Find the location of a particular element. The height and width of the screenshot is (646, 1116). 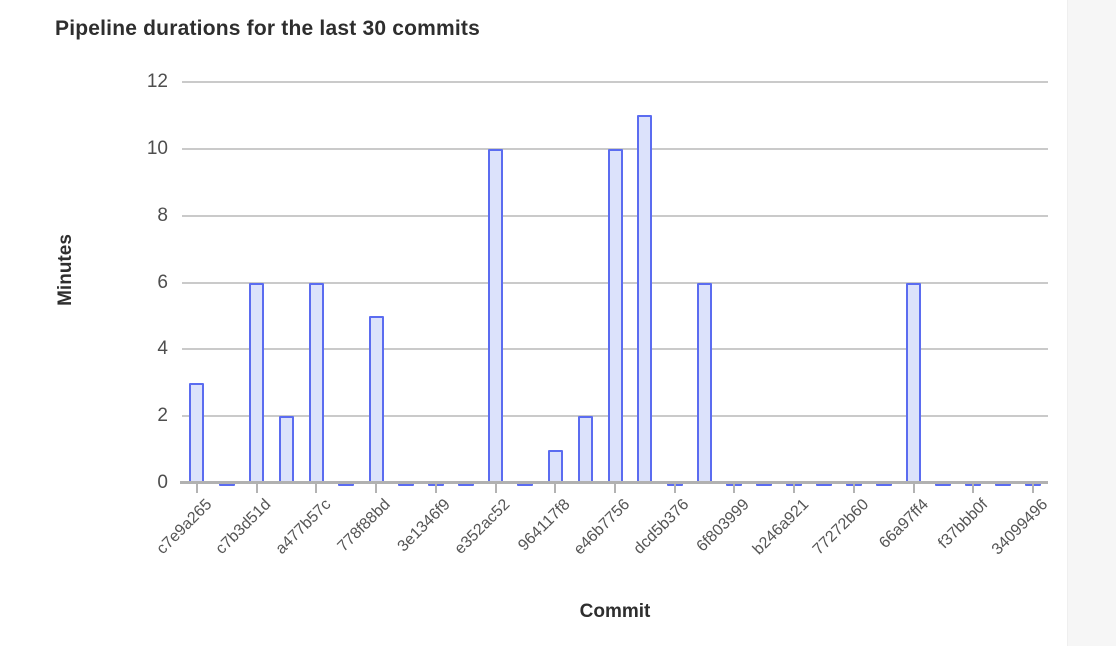

x-tick-label: c7e9a265 is located at coordinates (184, 527).